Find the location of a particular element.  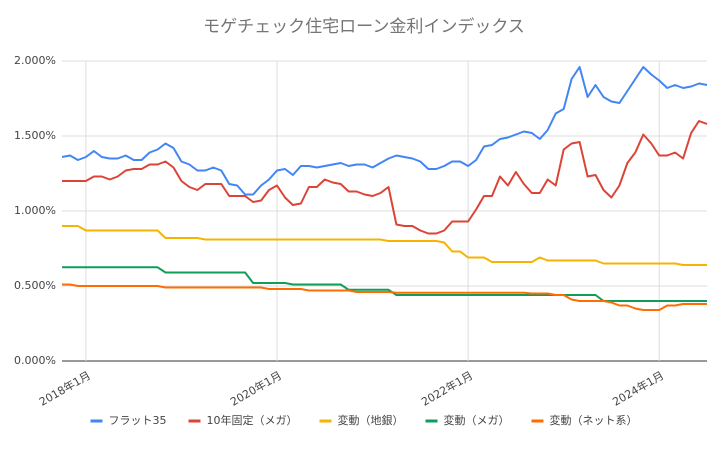

x-tick-label: 2022年1月 is located at coordinates (447, 388).